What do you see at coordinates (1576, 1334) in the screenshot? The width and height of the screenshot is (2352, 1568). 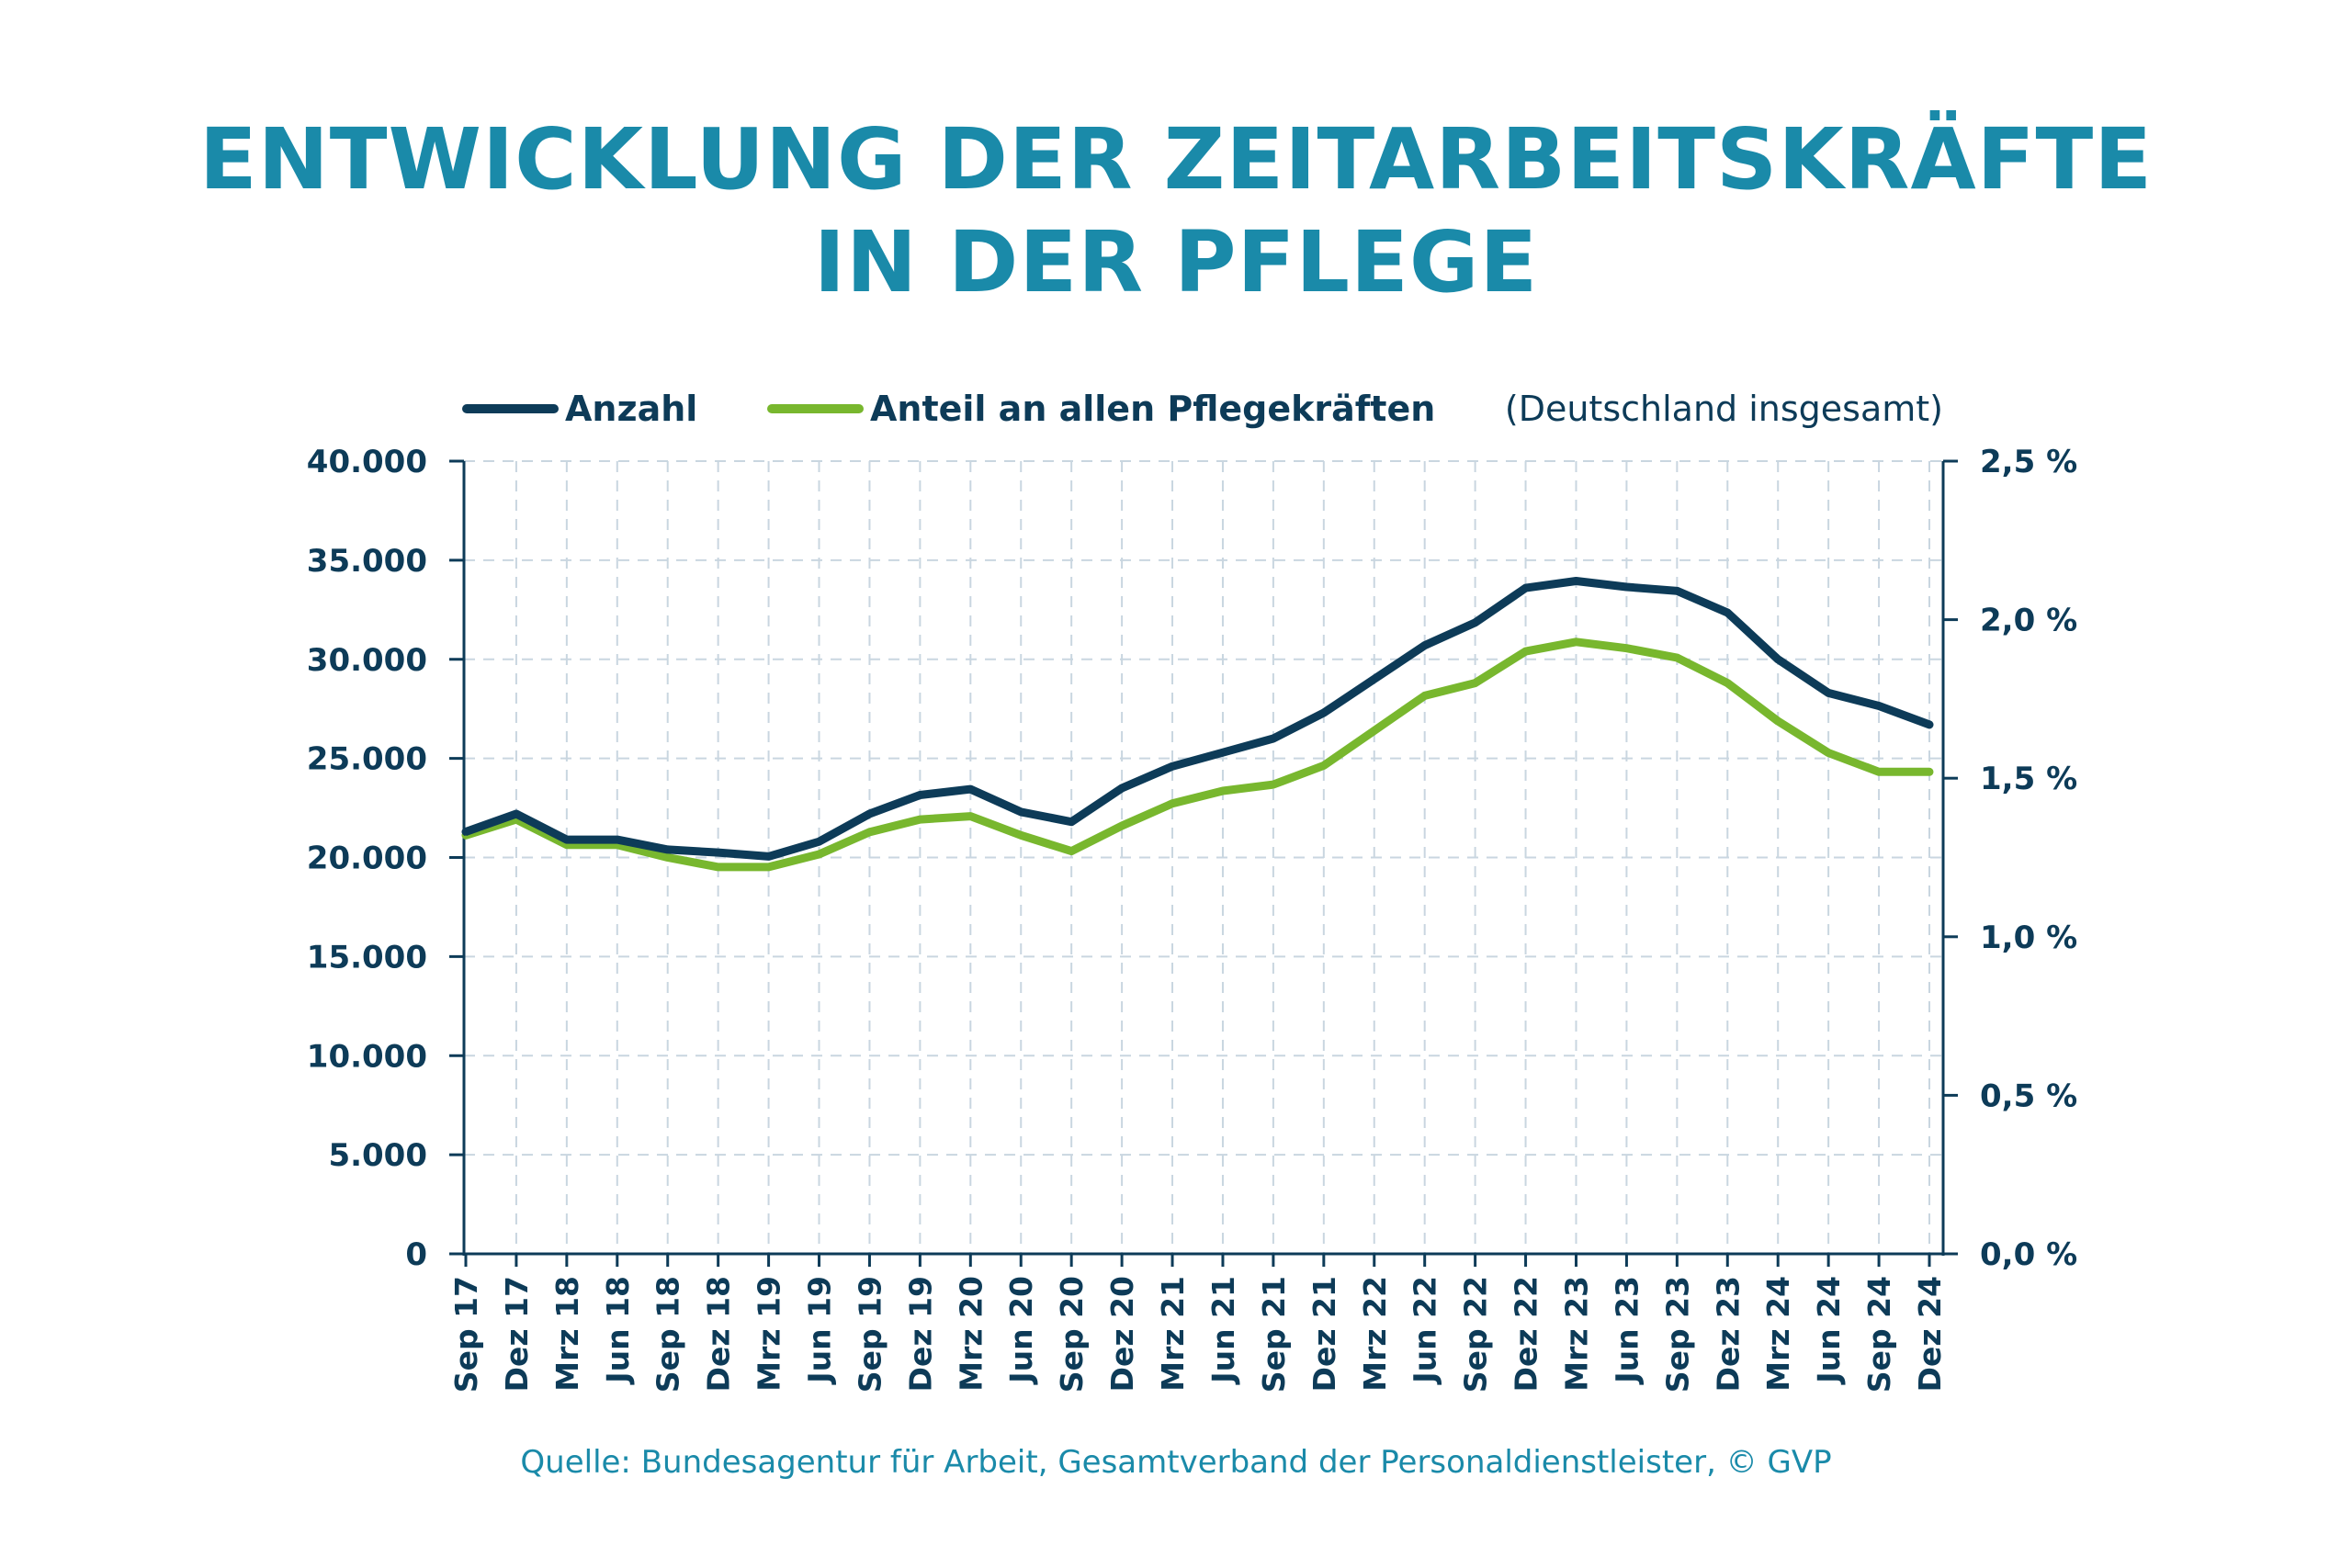 I see `x-tick-label: Mrz 23` at bounding box center [1576, 1334].